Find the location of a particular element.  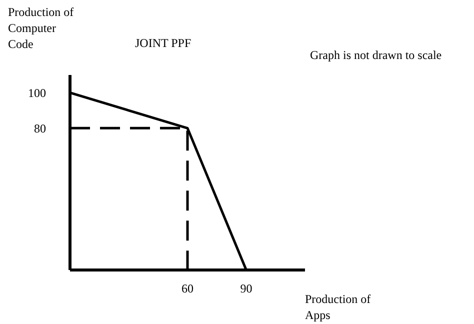

x-tick-label: 90 is located at coordinates (246, 289).